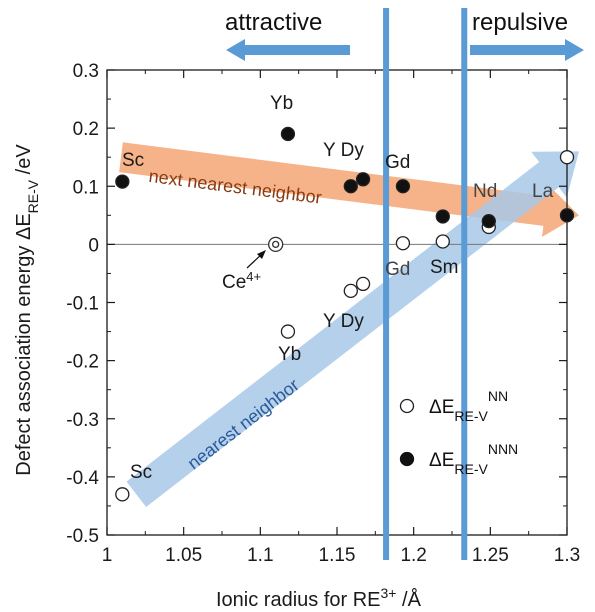 The height and width of the screenshot is (612, 595). What do you see at coordinates (82, 362) in the screenshot?
I see `y-tick-label: -0.2` at bounding box center [82, 362].